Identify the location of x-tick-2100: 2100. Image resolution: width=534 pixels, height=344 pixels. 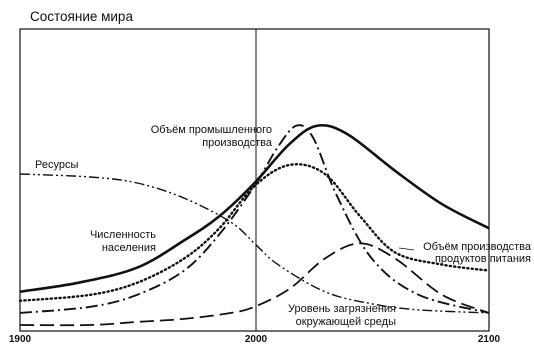
(489, 339).